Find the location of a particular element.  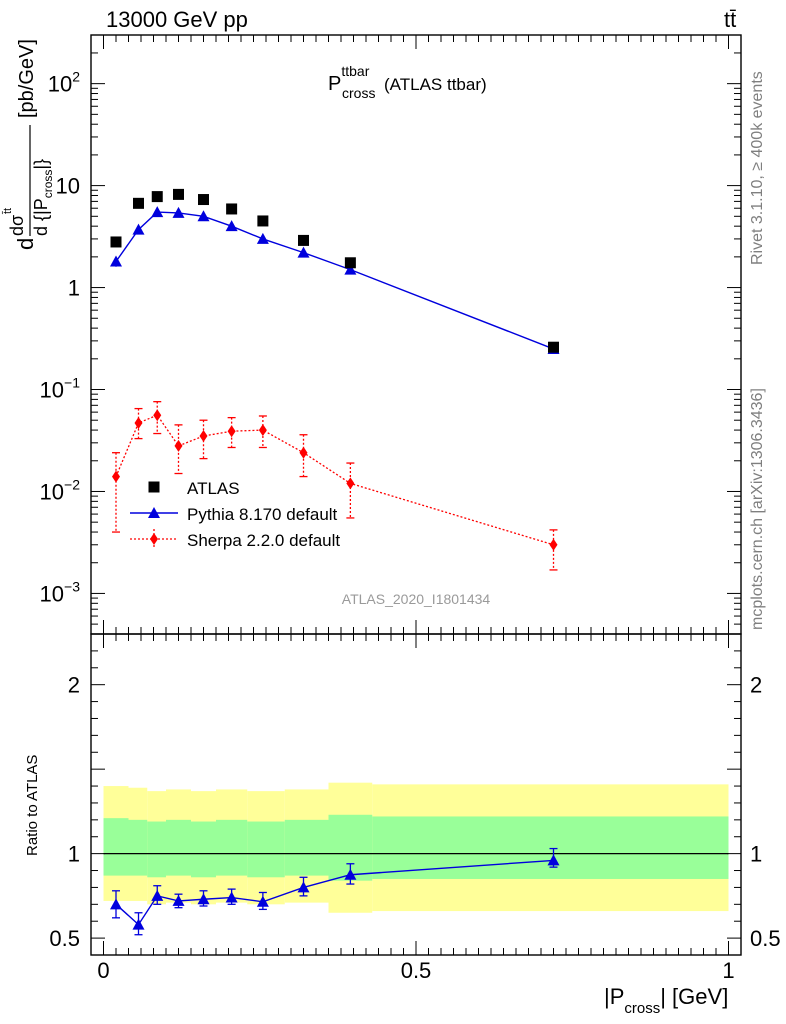

xlabel-main: |P is located at coordinates (614, 996).